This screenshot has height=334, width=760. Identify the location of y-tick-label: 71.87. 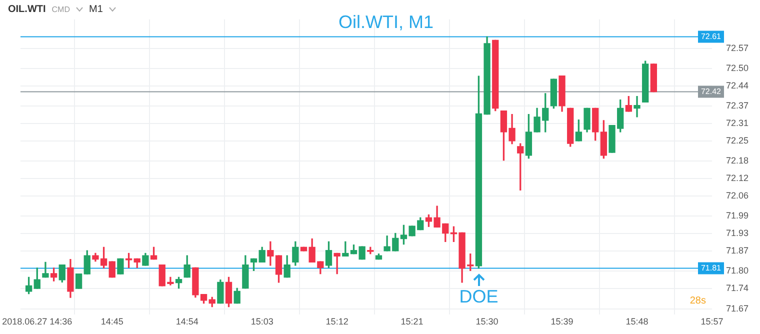
(737, 250).